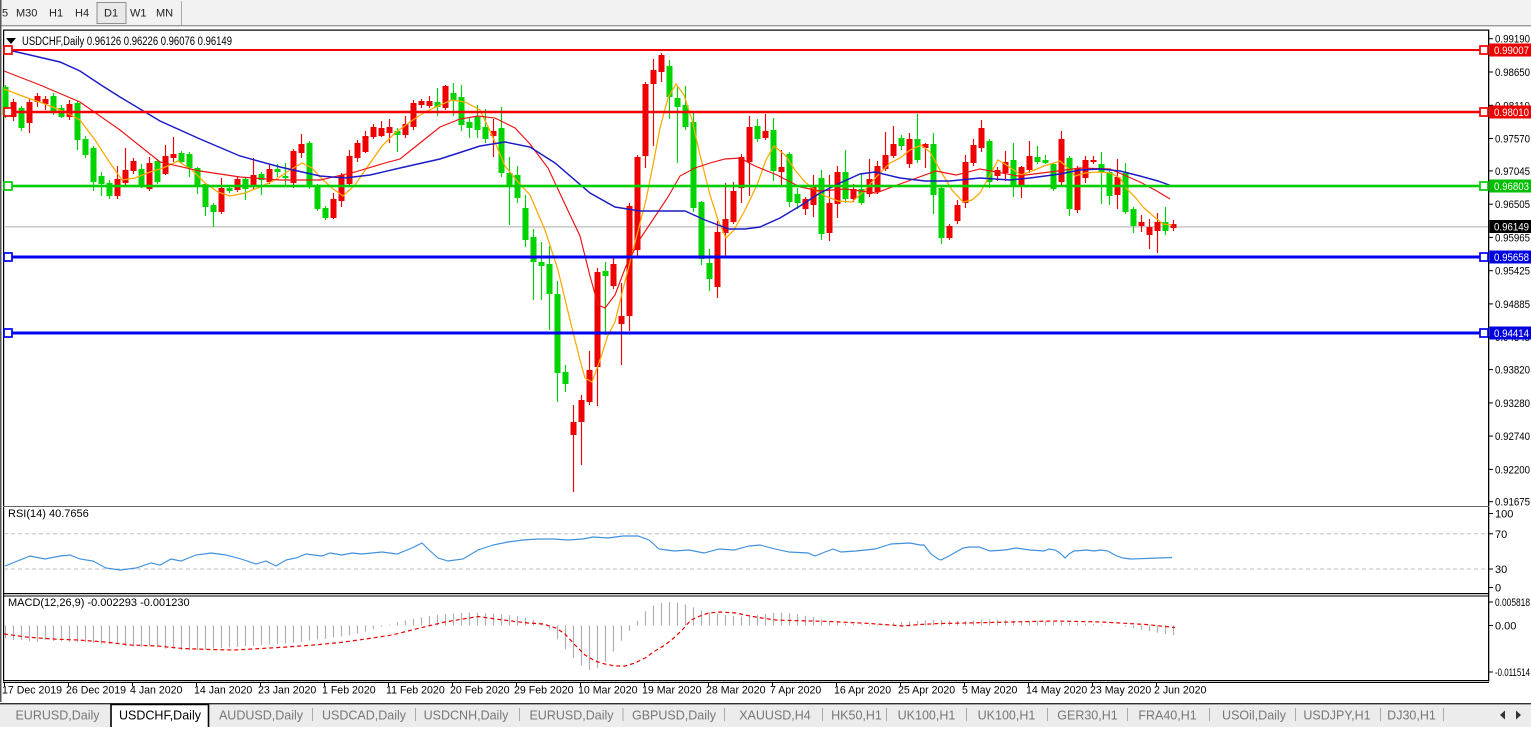 This screenshot has height=732, width=1531. I want to click on svg-text: 0.96803, so click(1511, 187).